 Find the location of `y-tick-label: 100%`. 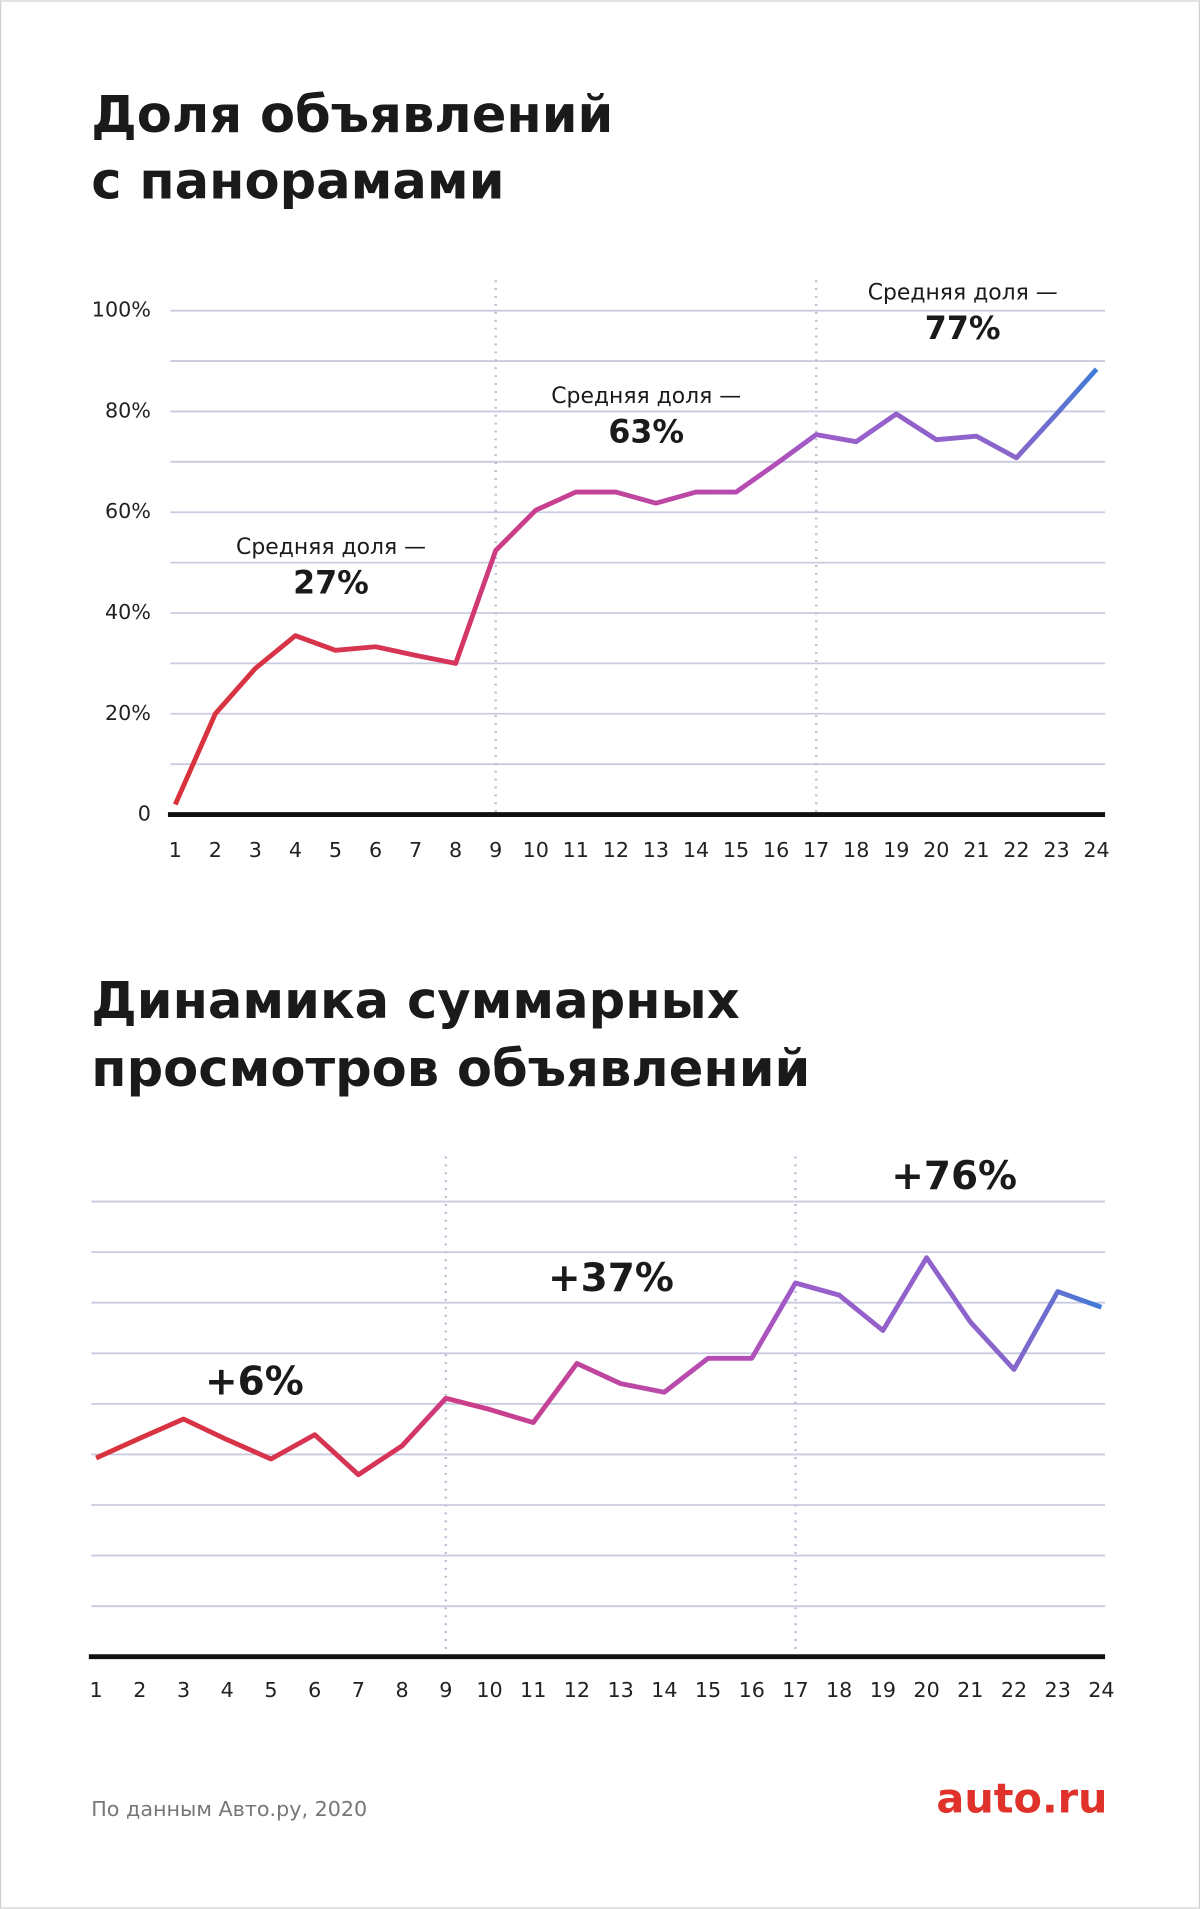

y-tick-label: 100% is located at coordinates (121, 310).